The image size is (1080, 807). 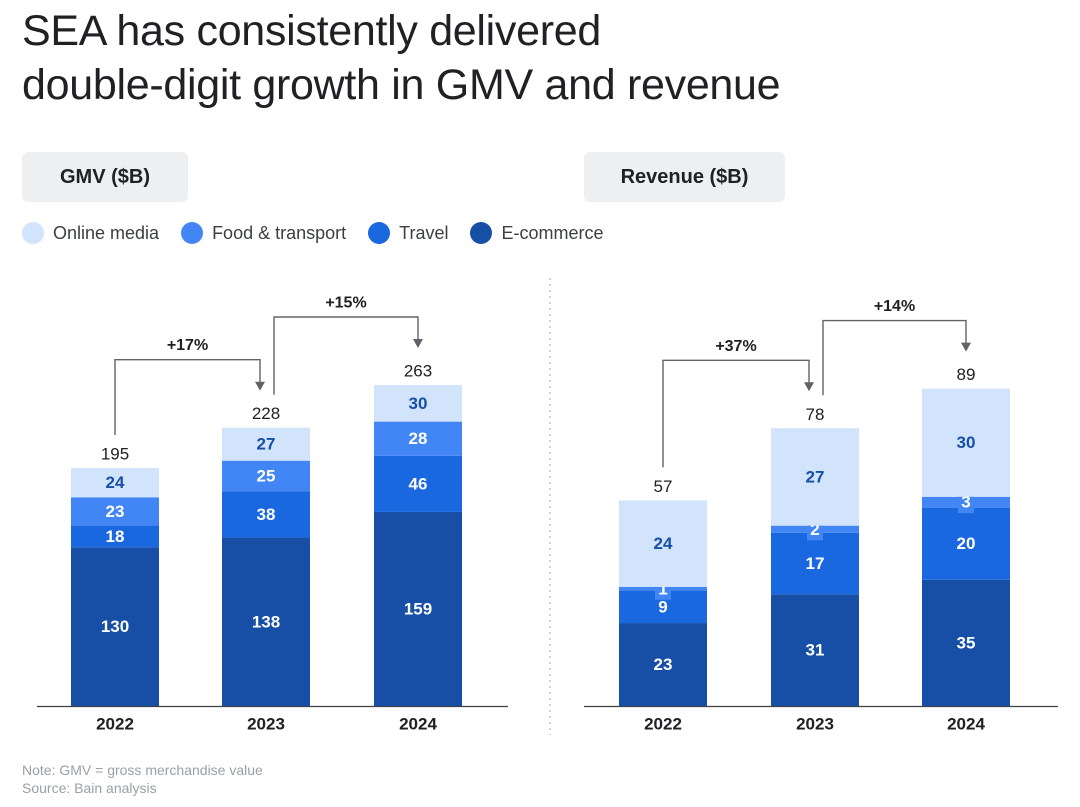 I want to click on gmv-bar-food-transport-2022, so click(x=115, y=511).